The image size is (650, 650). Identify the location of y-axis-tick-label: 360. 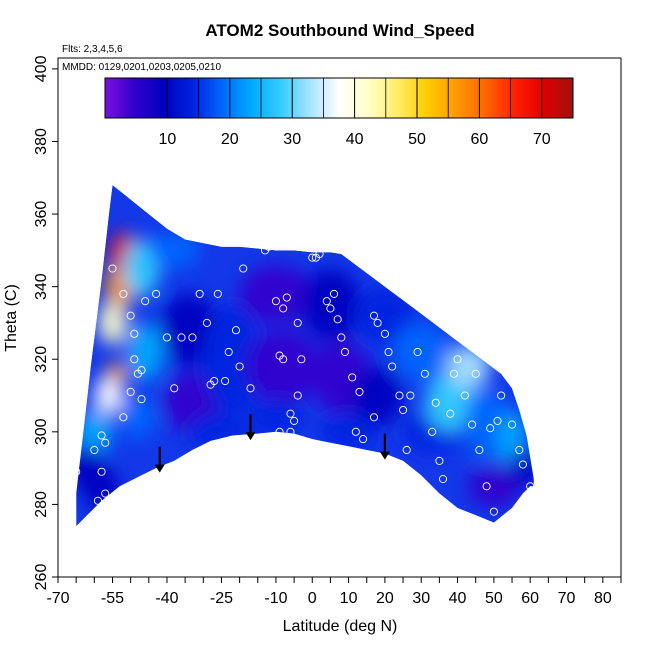
(41, 214).